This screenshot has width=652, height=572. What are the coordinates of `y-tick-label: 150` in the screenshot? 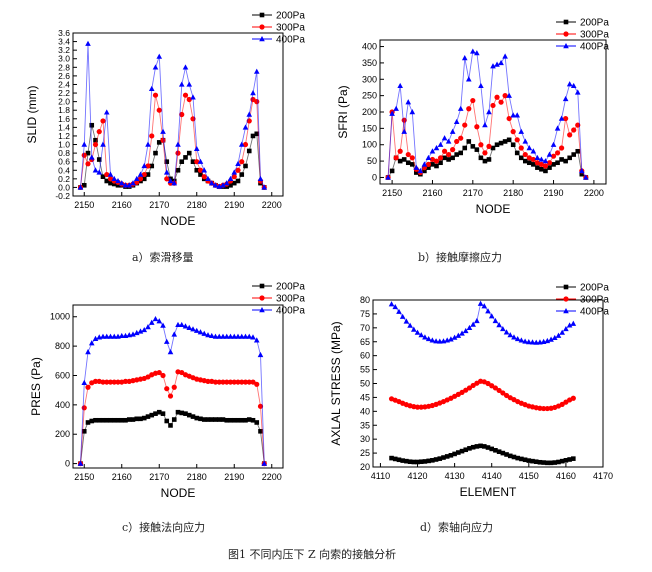 It's located at (369, 128).